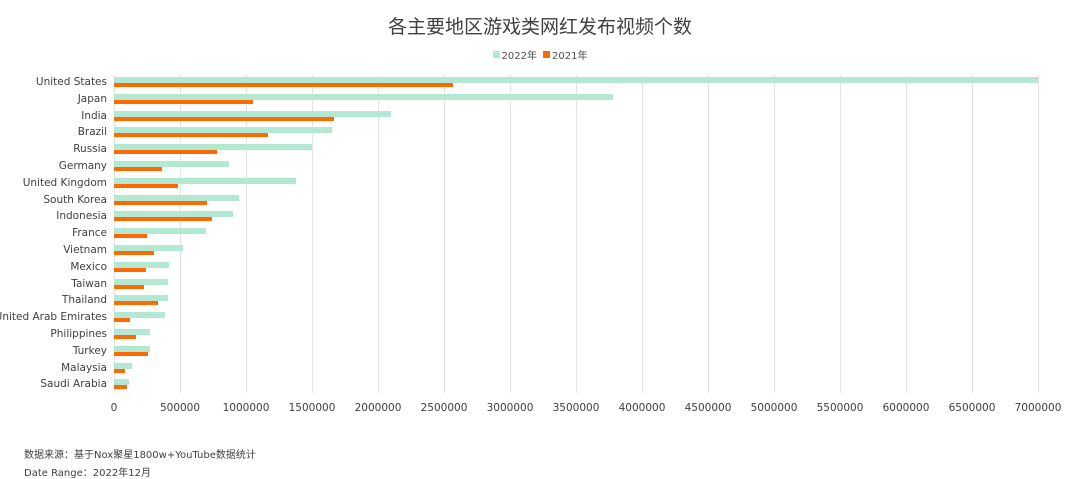 The image size is (1080, 479). I want to click on category-label: France, so click(89, 233).